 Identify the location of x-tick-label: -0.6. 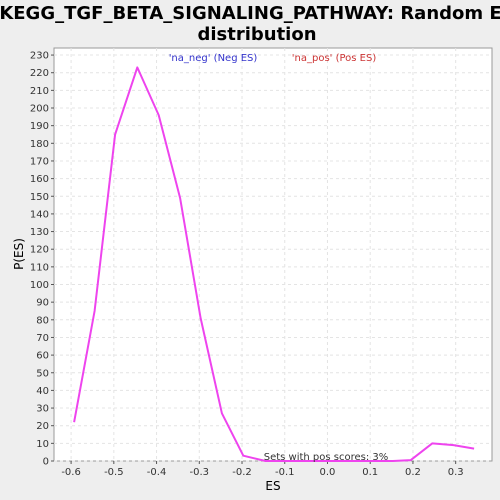
(71, 472).